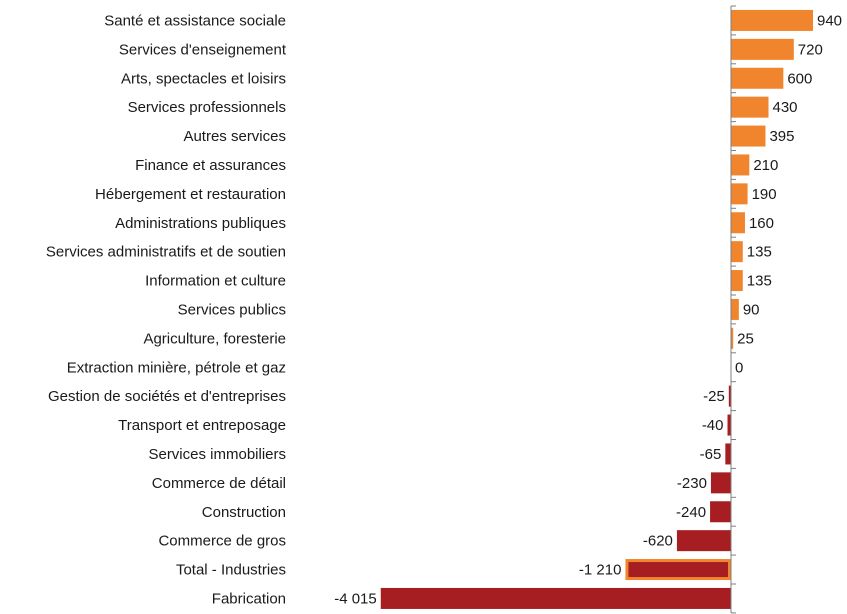 The image size is (847, 614). What do you see at coordinates (249, 598) in the screenshot?
I see `category-label: Fabrication` at bounding box center [249, 598].